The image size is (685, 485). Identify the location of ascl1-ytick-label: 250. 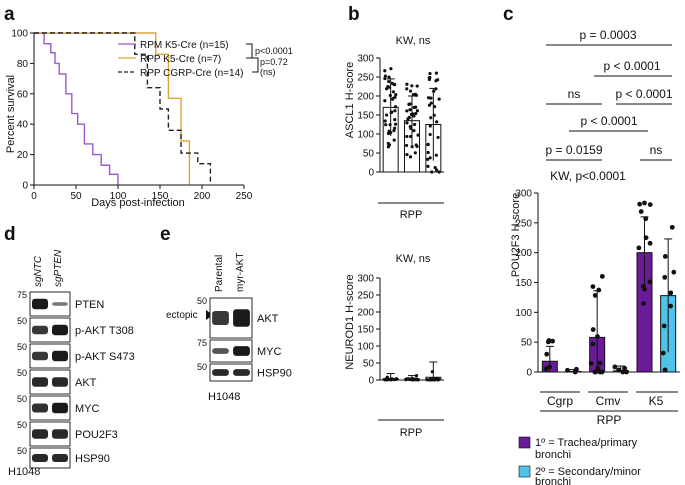
(365, 78).